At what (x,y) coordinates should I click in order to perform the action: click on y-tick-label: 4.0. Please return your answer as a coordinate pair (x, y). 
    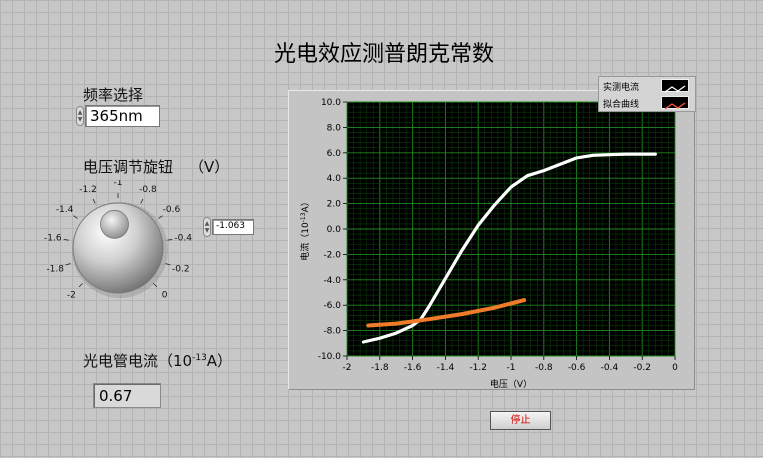
    Looking at the image, I should click on (334, 179).